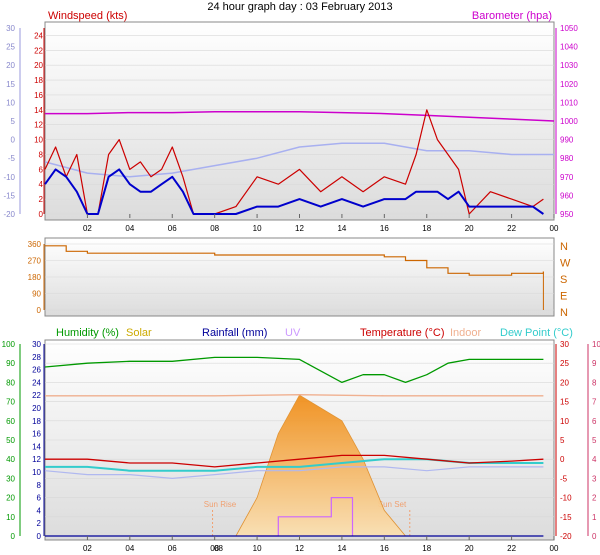 This screenshot has height=555, width=600. What do you see at coordinates (305, 517) in the screenshot?
I see `uv-line` at bounding box center [305, 517].